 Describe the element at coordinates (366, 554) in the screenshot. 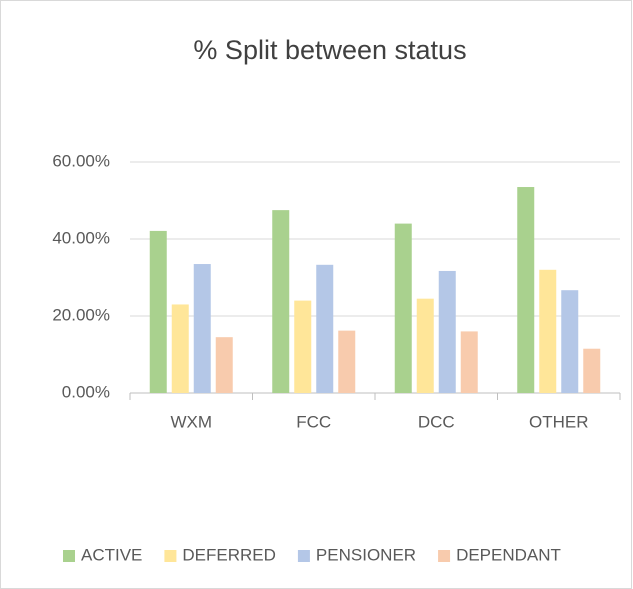

I see `legend-label: PENSIONER` at that location.